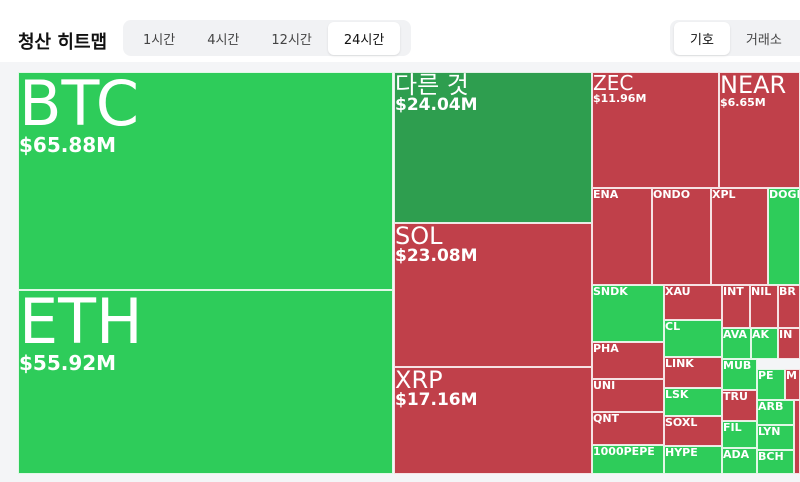 The image size is (800, 482). Describe the element at coordinates (681, 422) in the screenshot. I see `tile-name: SOXL` at that location.